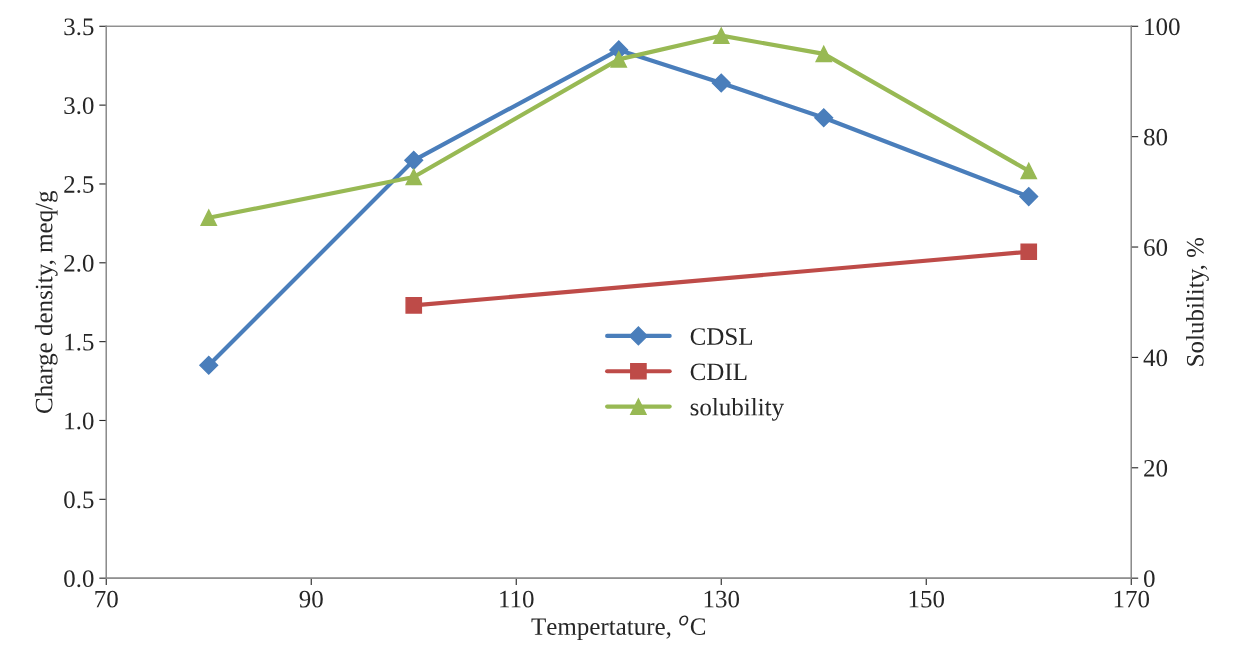  Describe the element at coordinates (618, 628) in the screenshot. I see `x-axis-title: Tempertature, $^{o}$C` at that location.